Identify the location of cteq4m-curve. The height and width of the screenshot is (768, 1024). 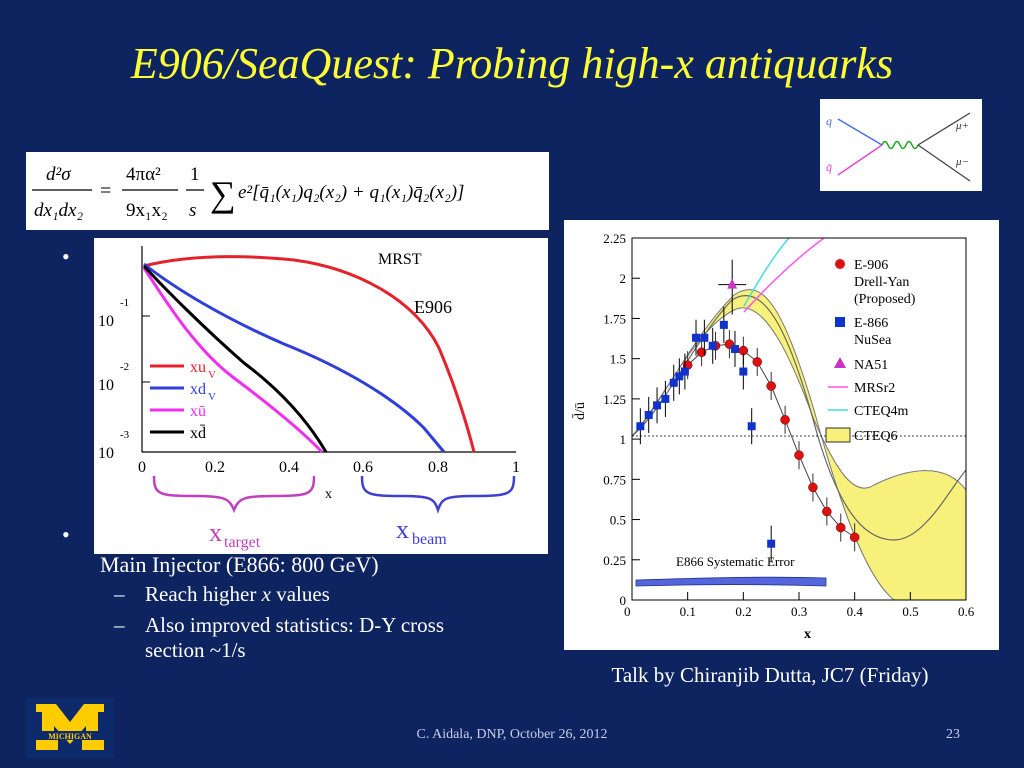
(766, 272).